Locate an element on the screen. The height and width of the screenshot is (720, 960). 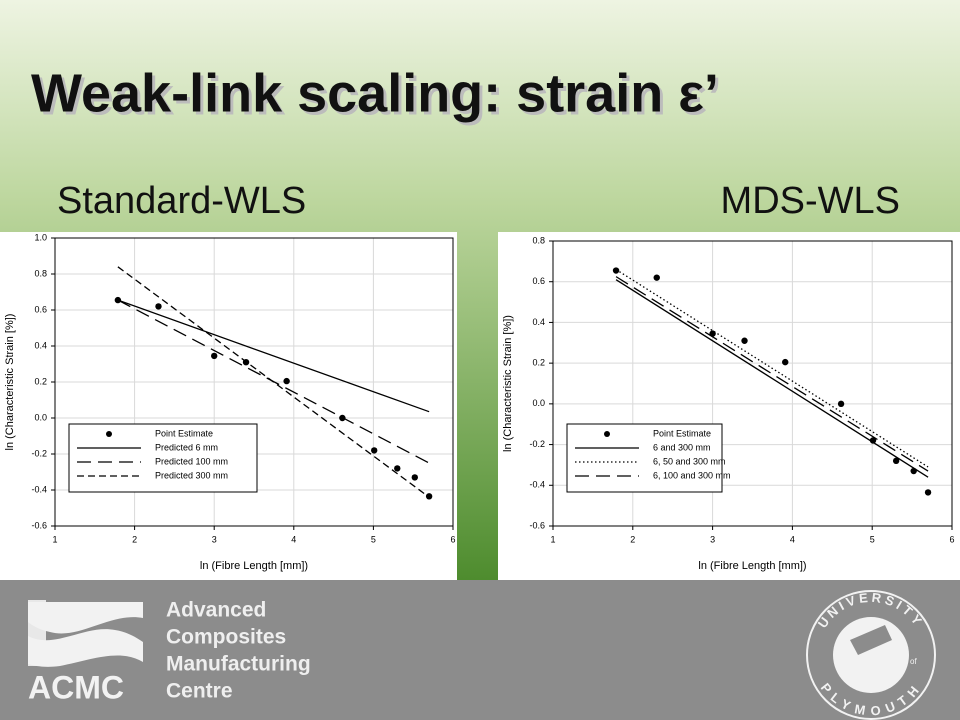
legend-label: Predicted 300 mm is located at coordinates (191, 475).